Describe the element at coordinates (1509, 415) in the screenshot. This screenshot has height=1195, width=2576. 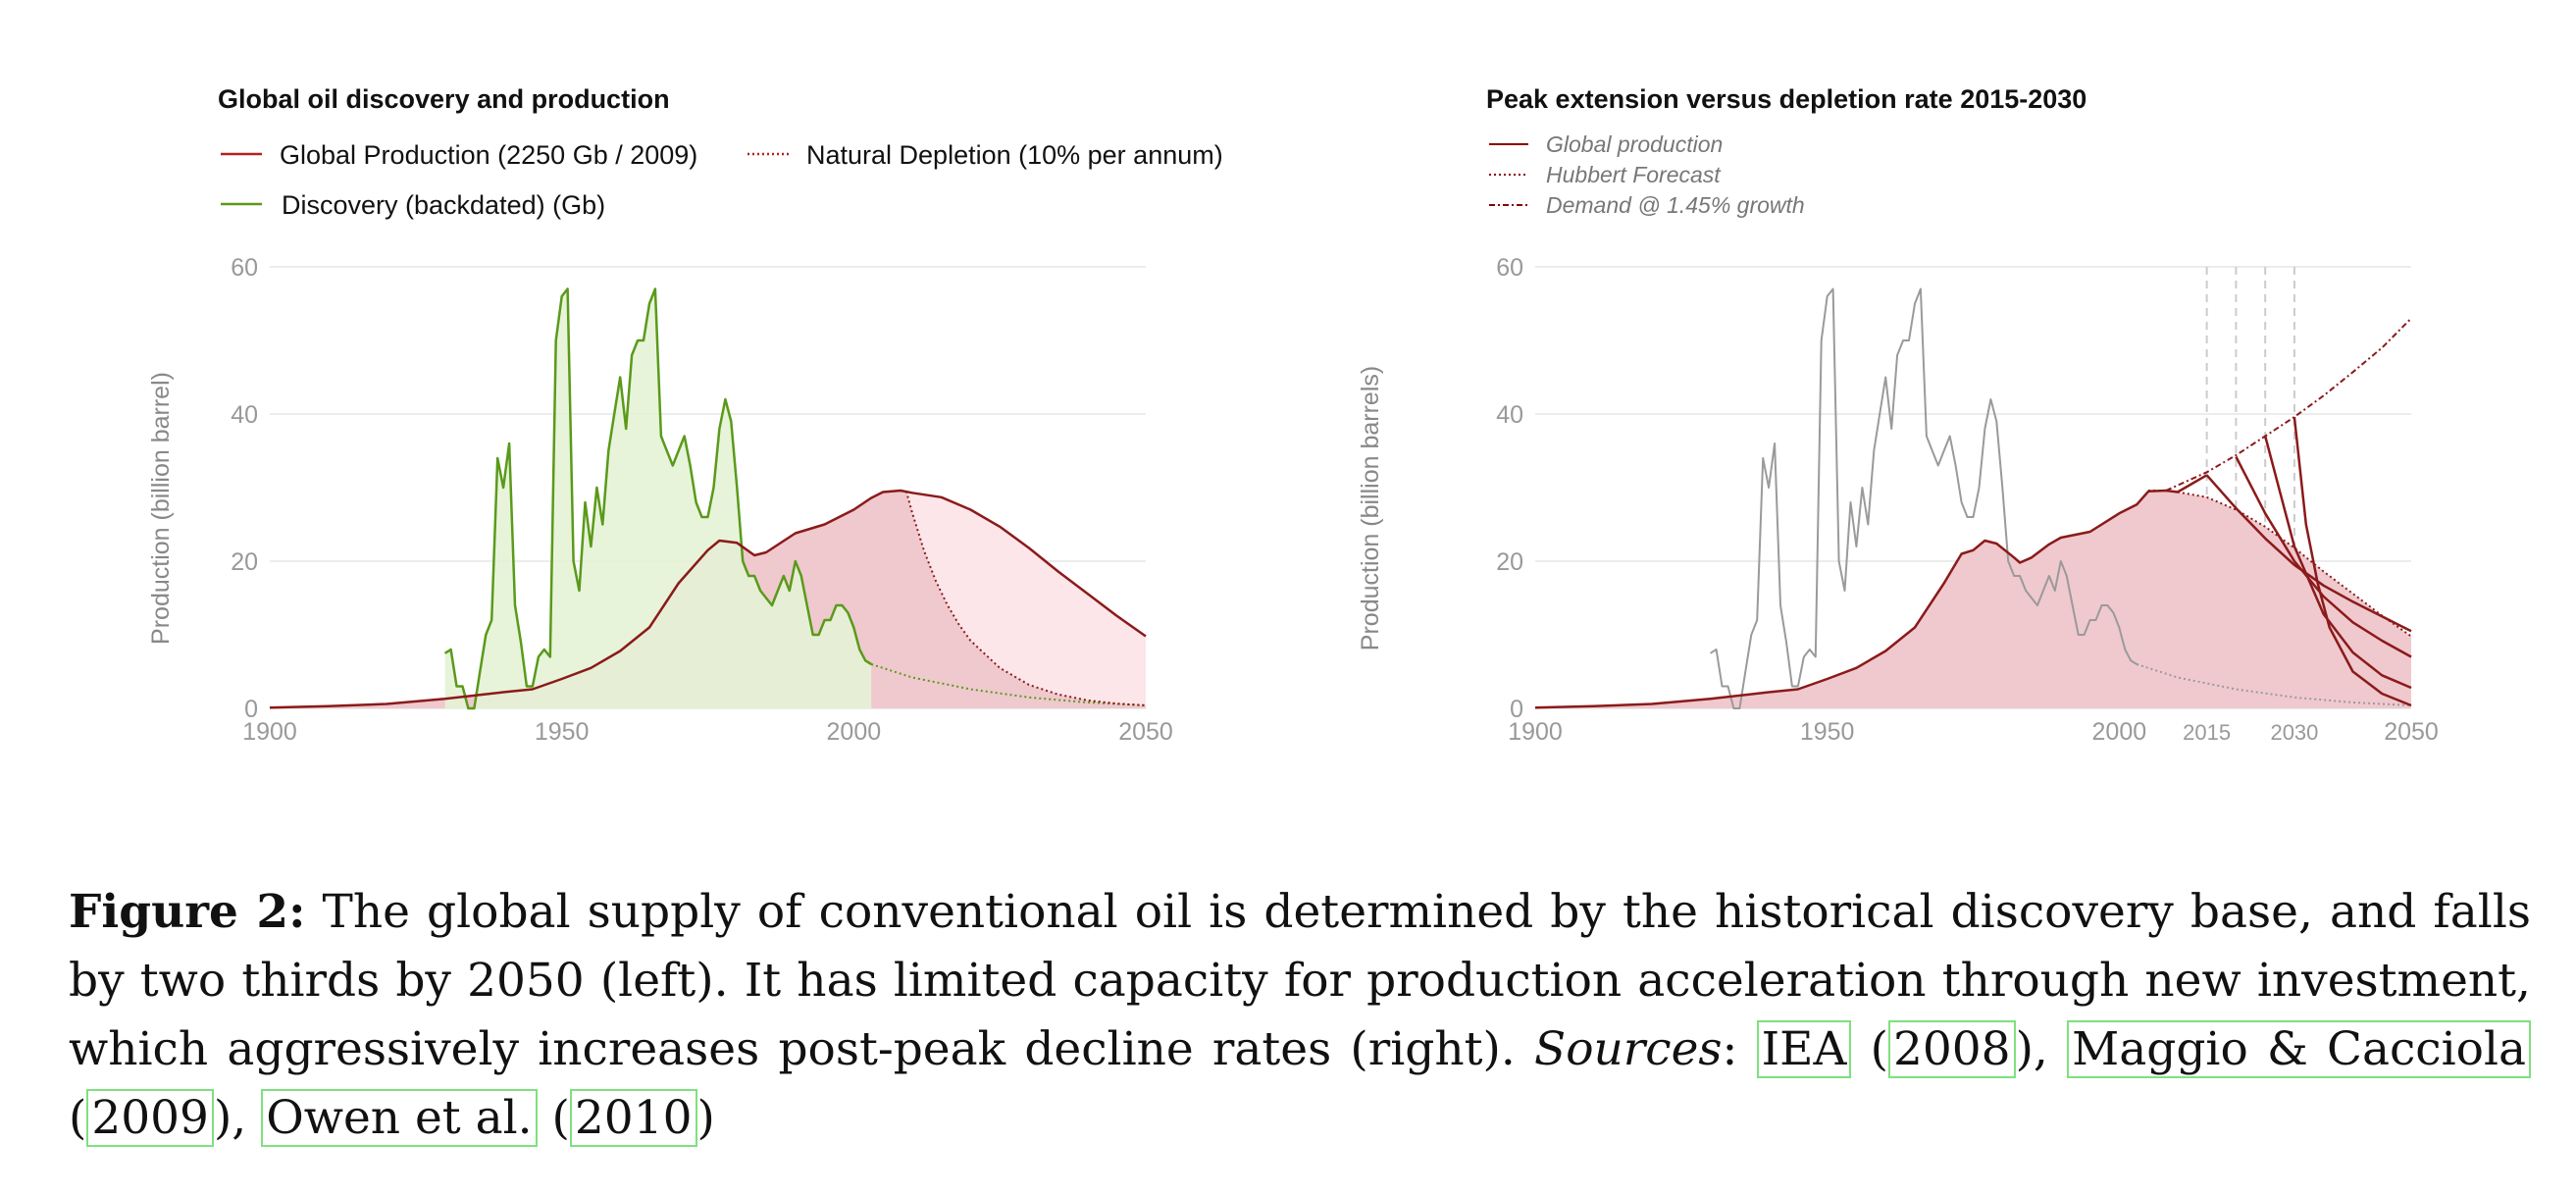
I see `right-y-tick-40: 40` at that location.